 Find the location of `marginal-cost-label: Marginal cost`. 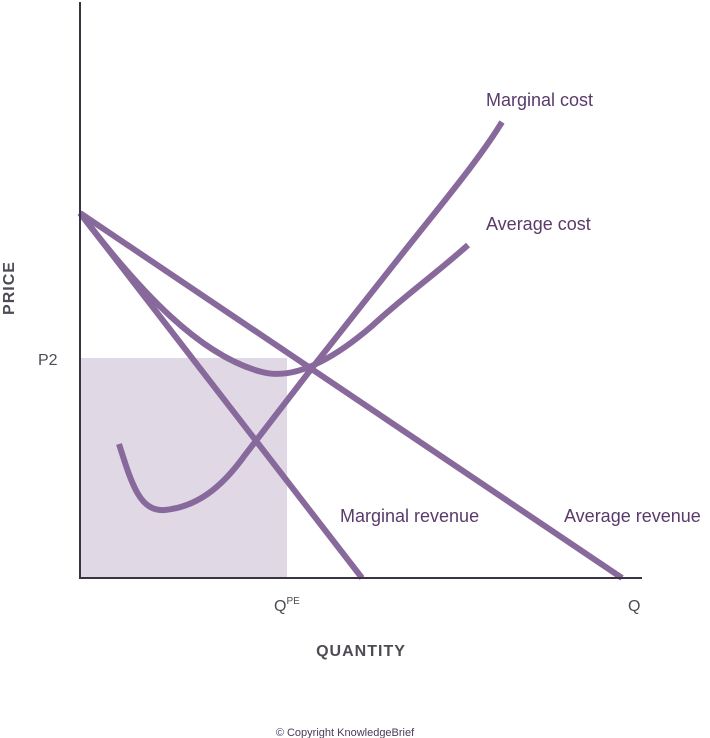

marginal-cost-label: Marginal cost is located at coordinates (539, 100).